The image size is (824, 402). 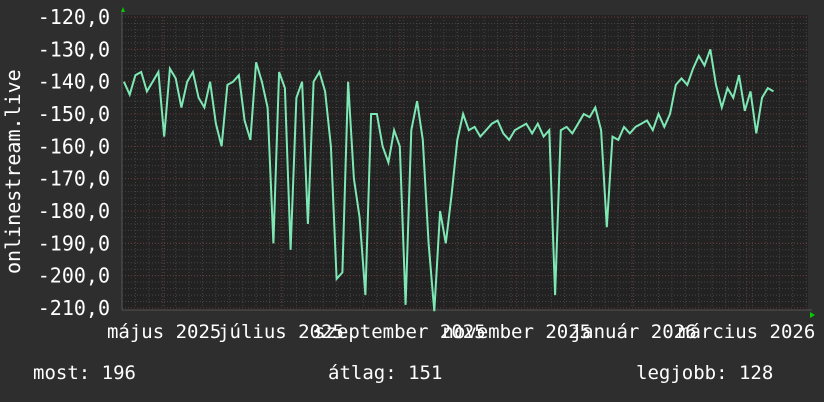 I want to click on y-tick-label: -170,0, so click(x=74, y=179).